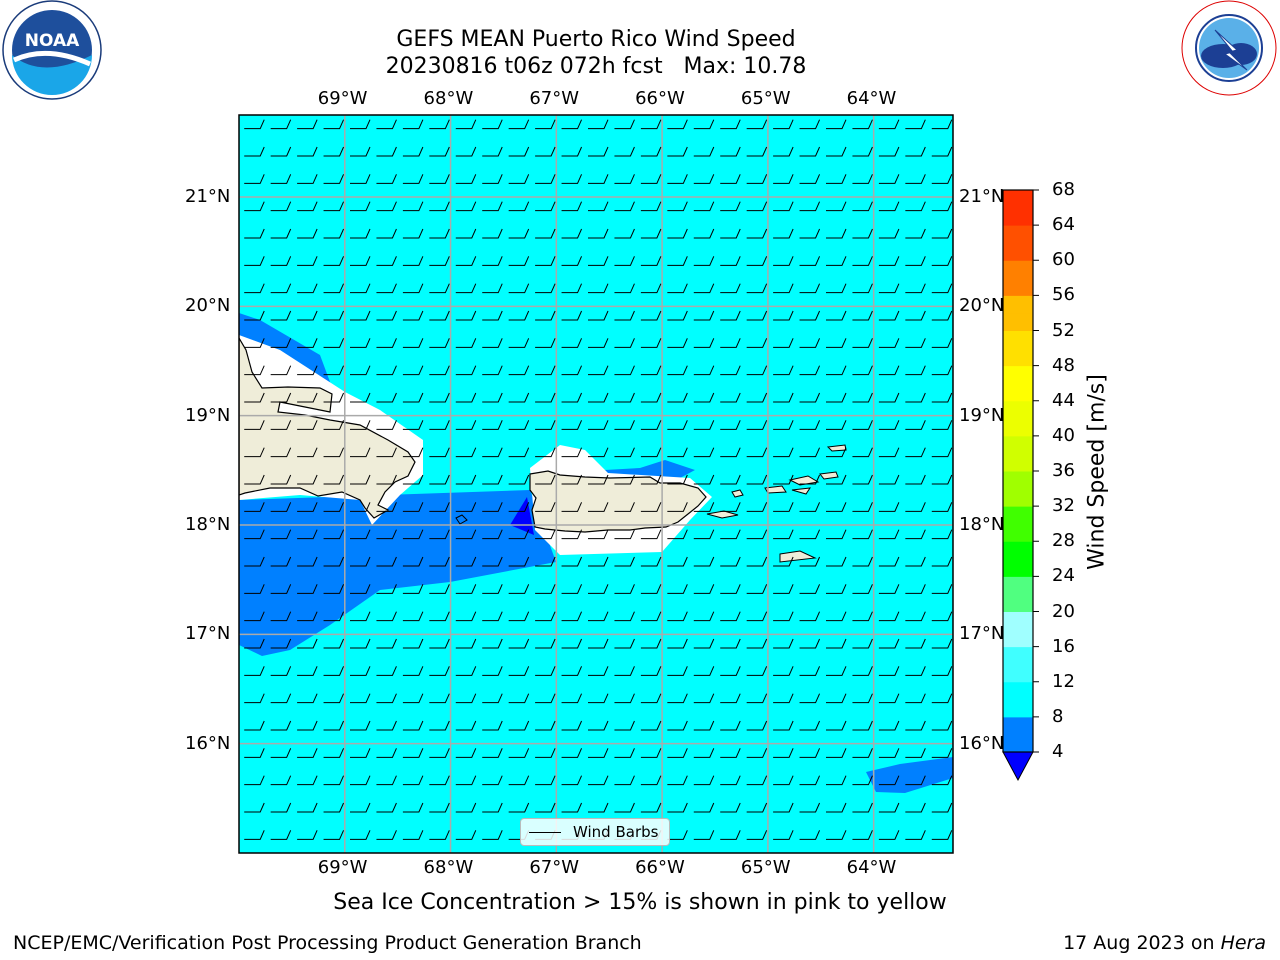  Describe the element at coordinates (1063, 541) in the screenshot. I see `colorbar-tick-label: 28` at that location.